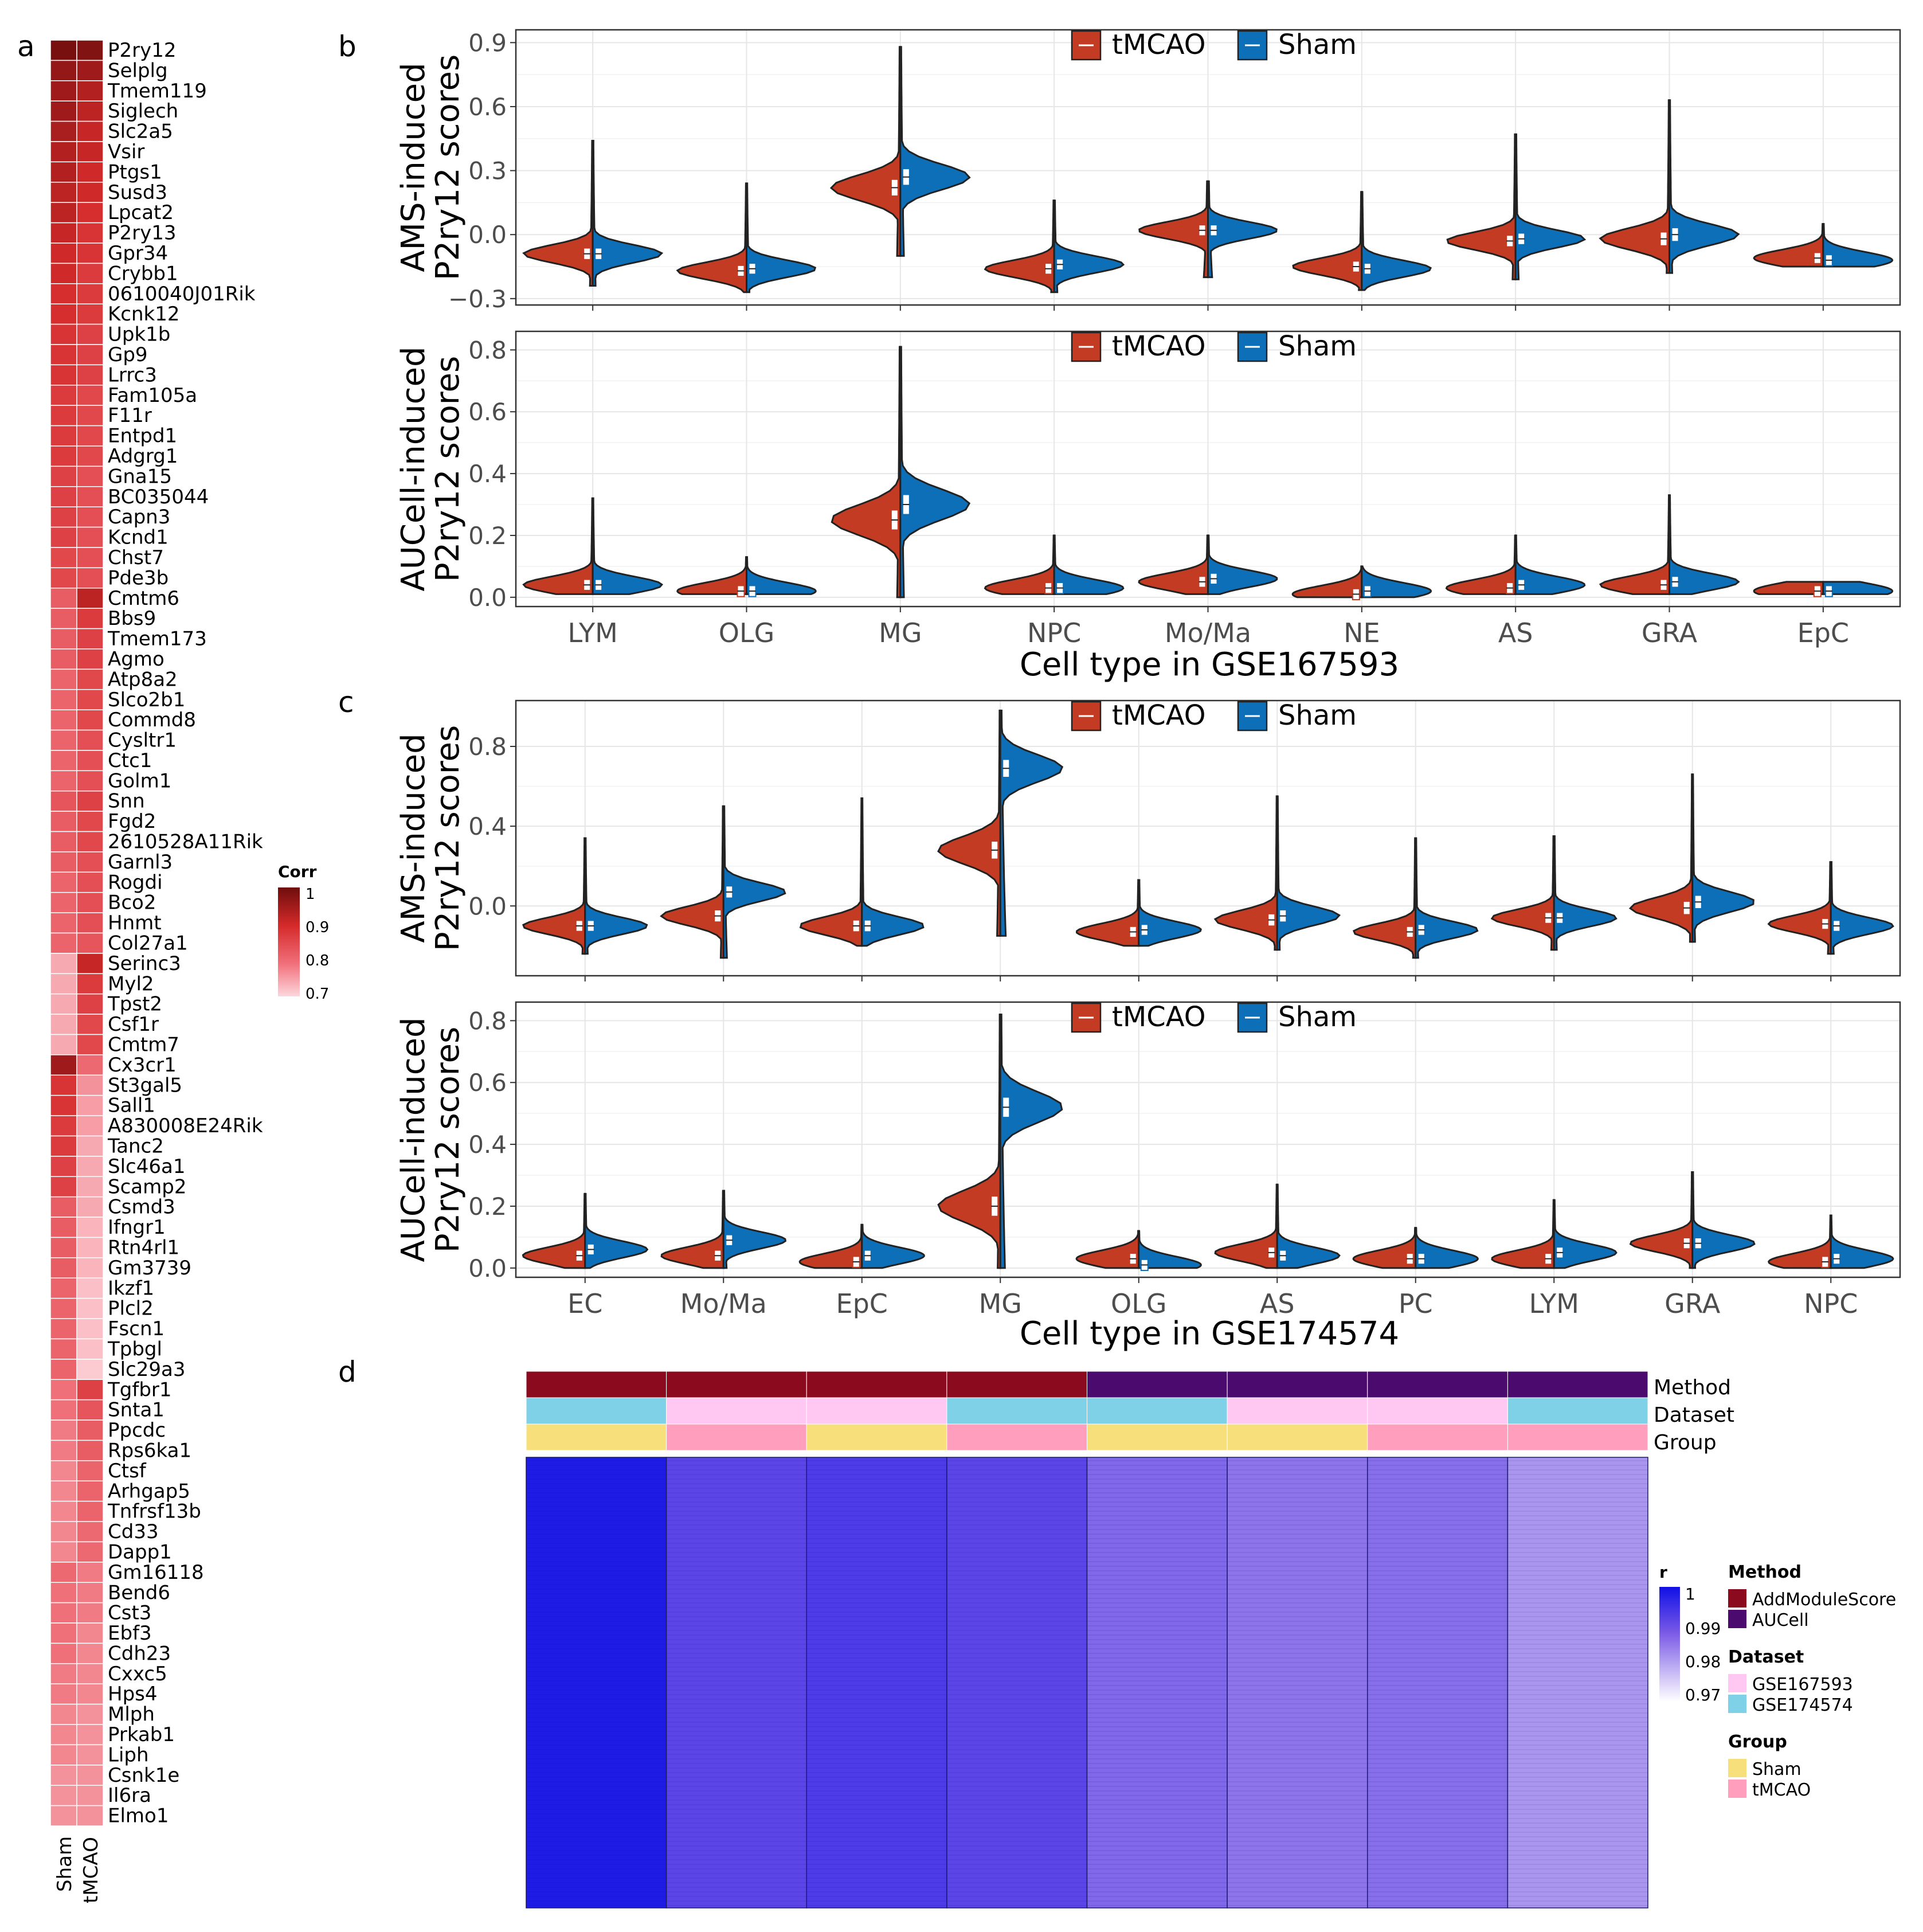 The height and width of the screenshot is (1932, 1923). What do you see at coordinates (127, 1471) in the screenshot?
I see `gene-label: Ctsf` at bounding box center [127, 1471].